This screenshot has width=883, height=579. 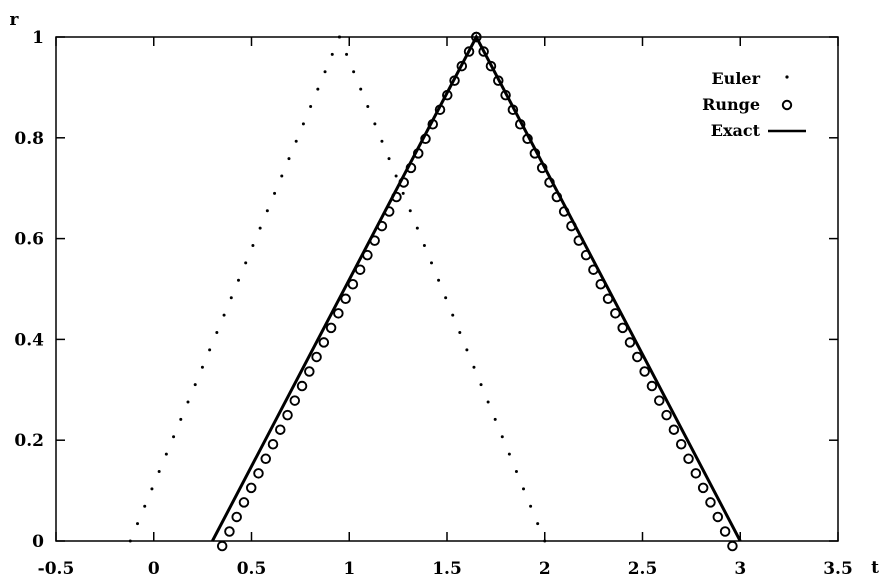 What do you see at coordinates (787, 105) in the screenshot?
I see `legend-marker-runge` at bounding box center [787, 105].